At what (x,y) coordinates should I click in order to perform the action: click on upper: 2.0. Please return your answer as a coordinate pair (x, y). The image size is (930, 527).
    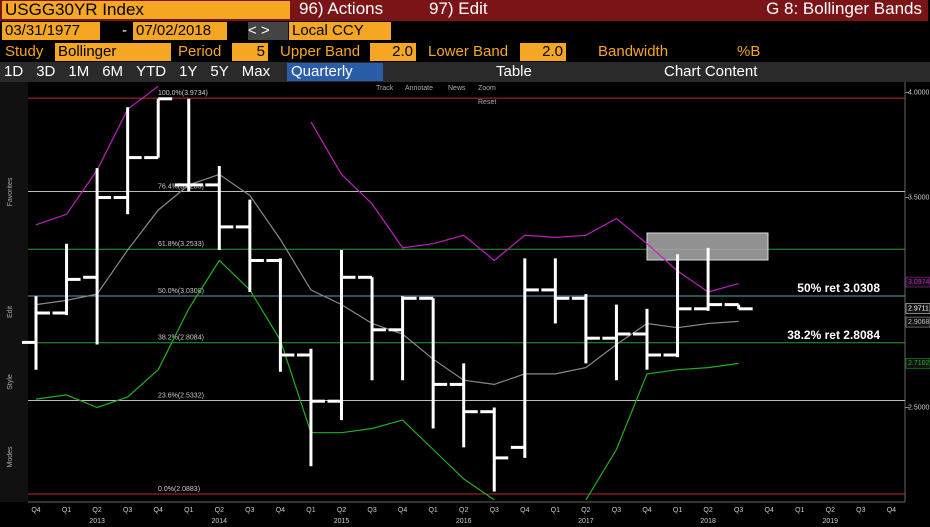
    Looking at the image, I should click on (393, 52).